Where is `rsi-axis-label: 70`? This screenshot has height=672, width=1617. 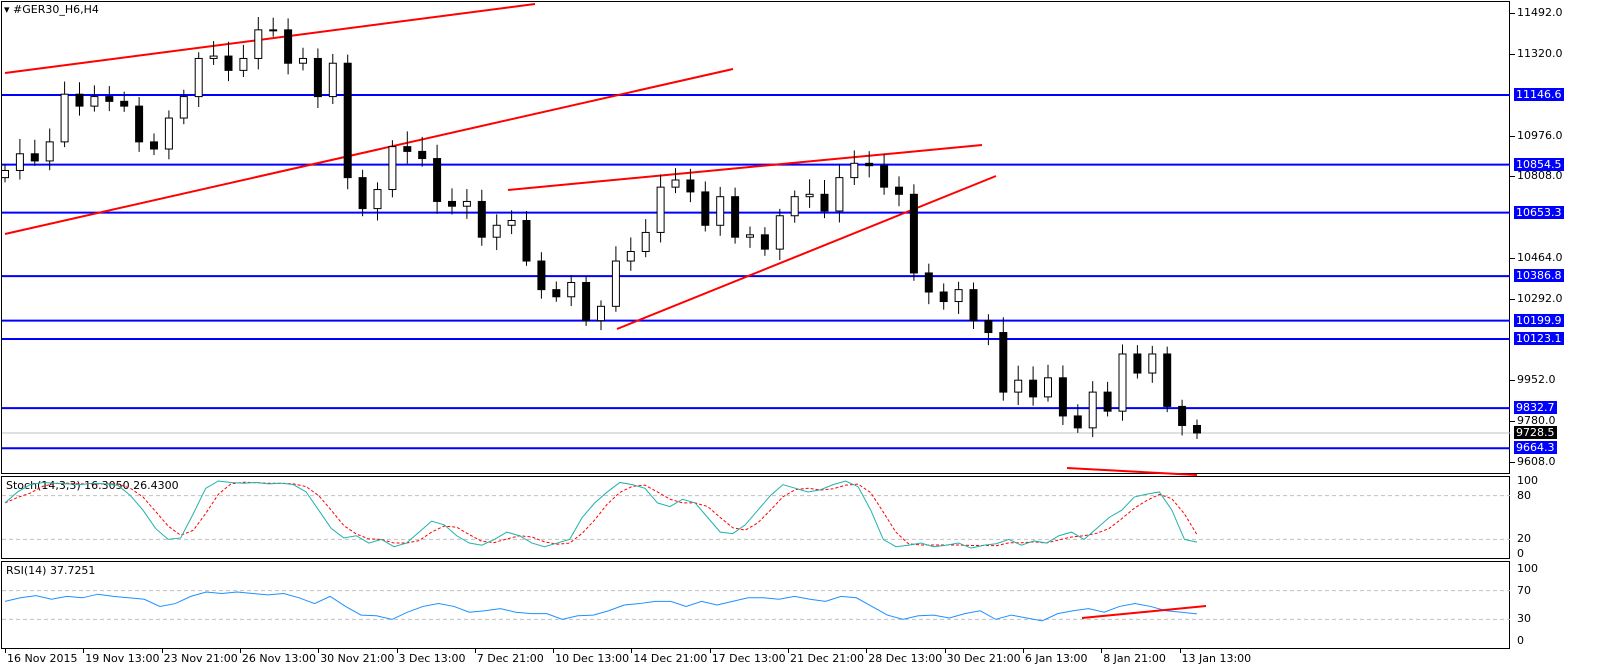
rsi-axis-label: 70 is located at coordinates (1524, 590).